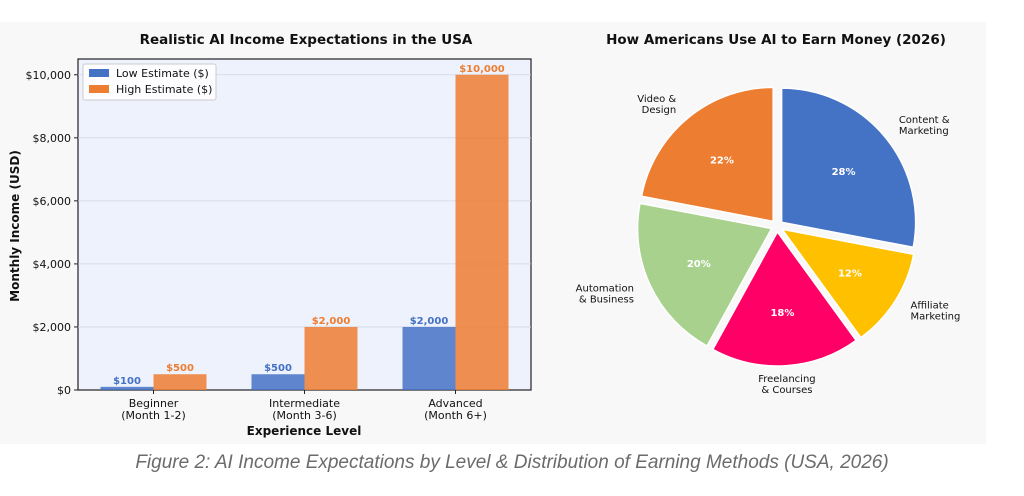  I want to click on y-tick-label: $0, so click(64, 390).